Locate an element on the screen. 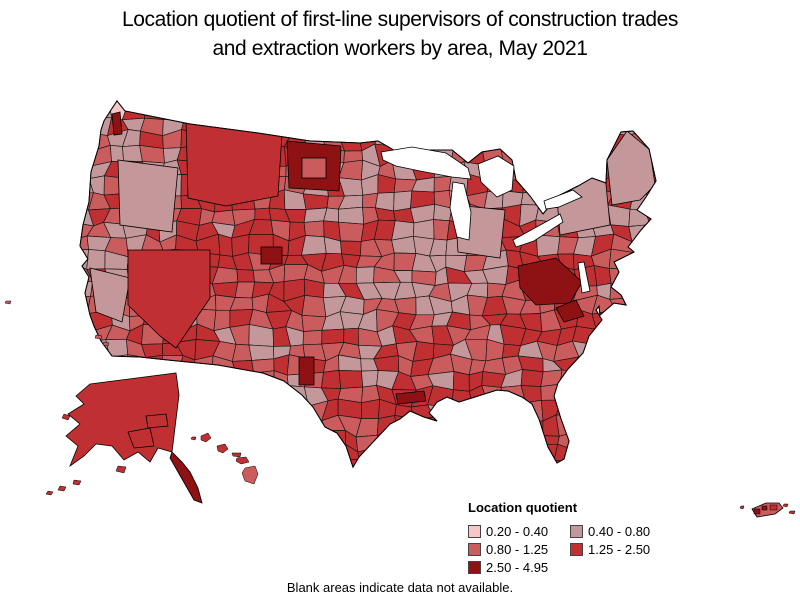 This screenshot has height=600, width=800. legend-item-3: 0.80 - 1.25 is located at coordinates (519, 549).